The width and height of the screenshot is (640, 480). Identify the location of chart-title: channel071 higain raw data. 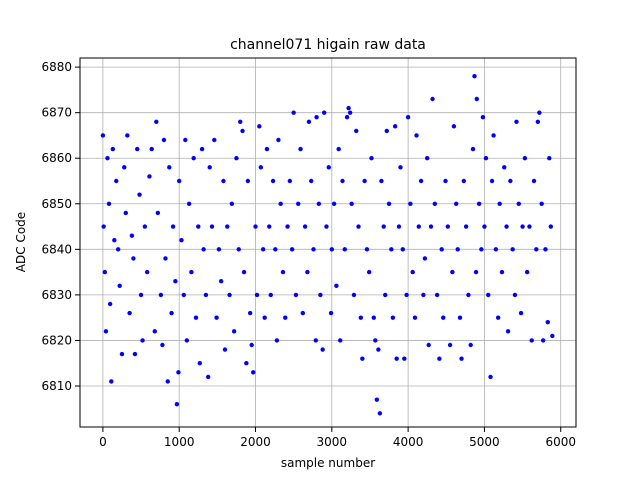
(328, 45).